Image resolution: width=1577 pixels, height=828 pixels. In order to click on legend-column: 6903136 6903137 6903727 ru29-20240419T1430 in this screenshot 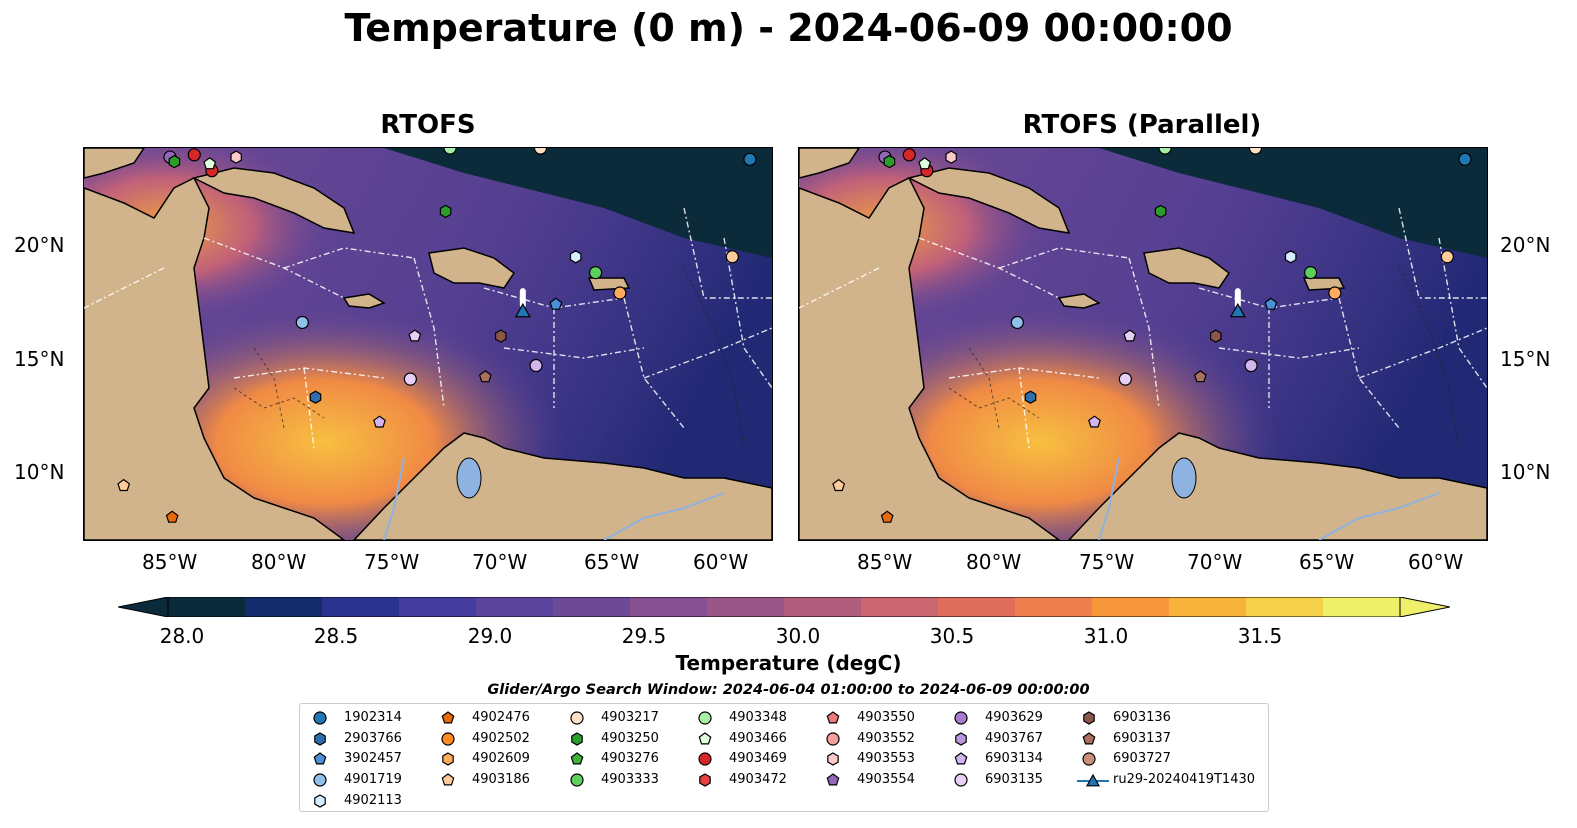, I will do `click(1162, 749)`.